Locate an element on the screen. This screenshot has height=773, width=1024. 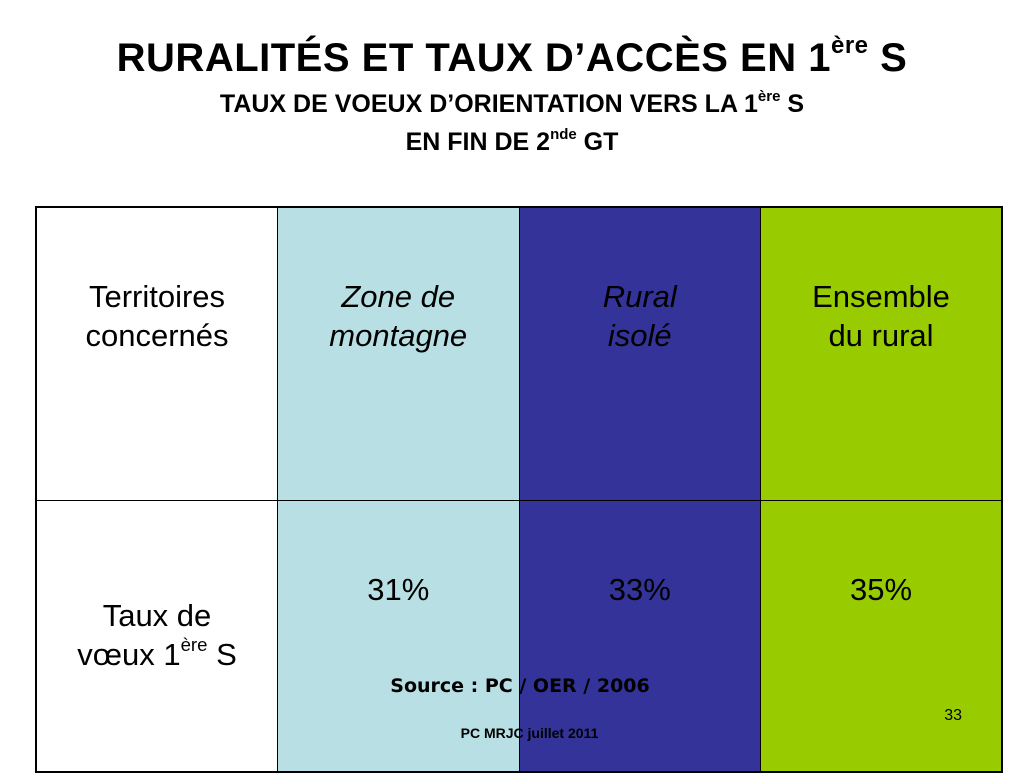
value-ensemble-du-rural: 35% is located at coordinates (881, 636).